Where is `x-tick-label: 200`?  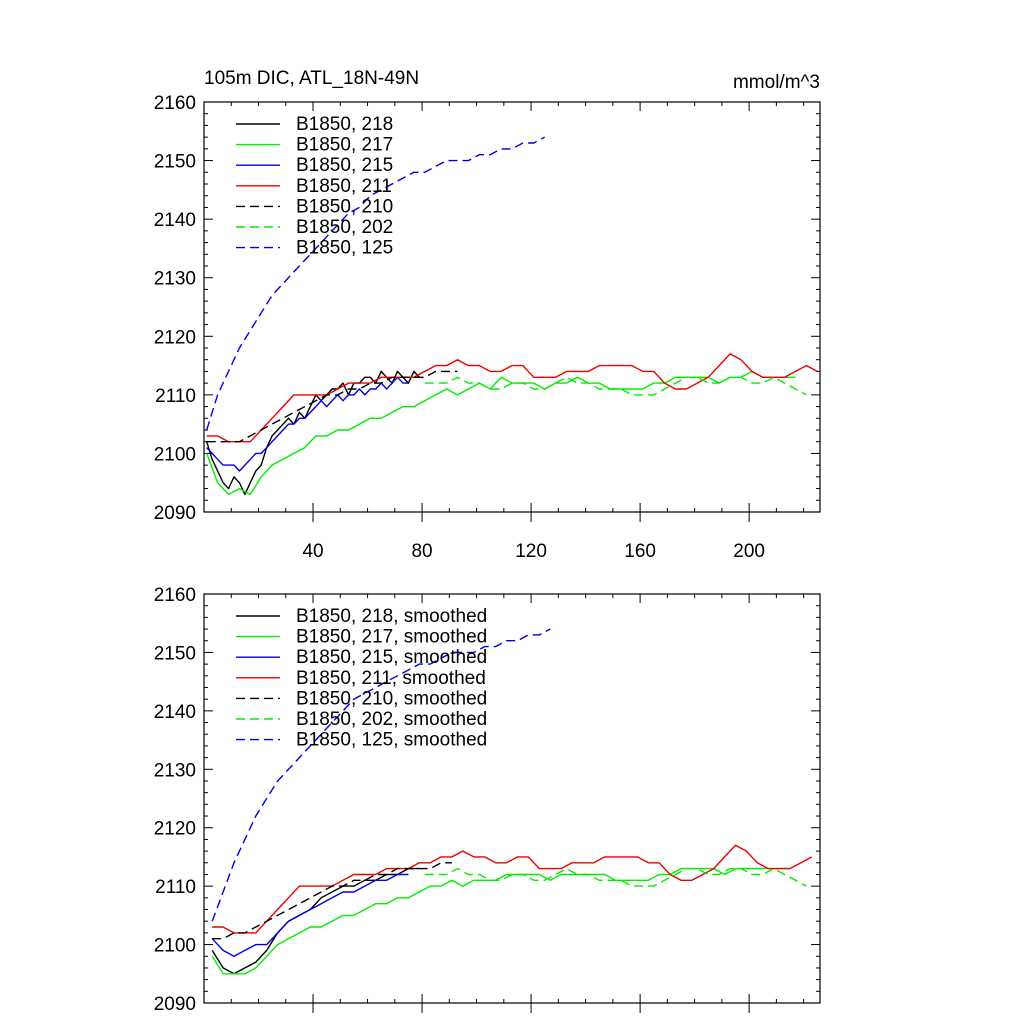
x-tick-label: 200 is located at coordinates (749, 551).